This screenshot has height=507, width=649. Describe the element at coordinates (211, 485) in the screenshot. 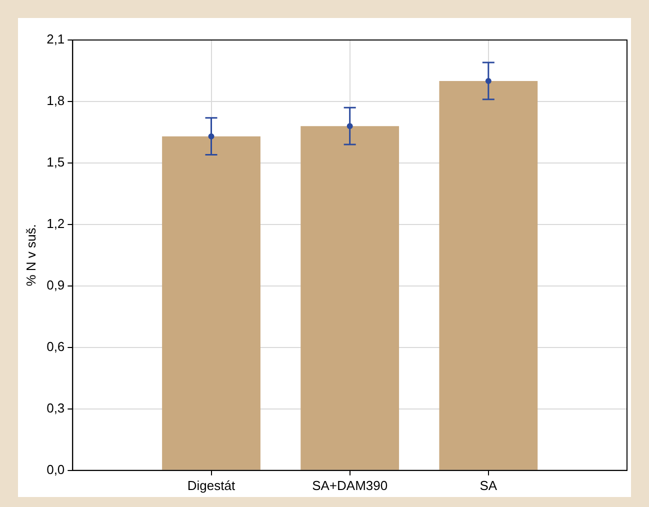

I see `x-tick-label: Digestát` at that location.